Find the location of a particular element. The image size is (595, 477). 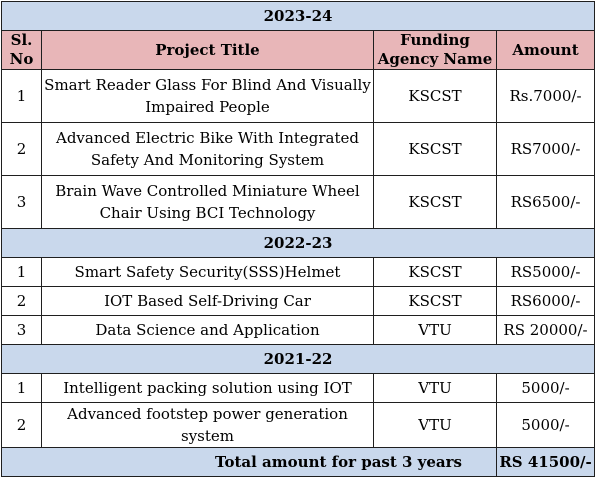

row-project-title: Smart Safety Security(SSS)Helmet is located at coordinates (207, 272).